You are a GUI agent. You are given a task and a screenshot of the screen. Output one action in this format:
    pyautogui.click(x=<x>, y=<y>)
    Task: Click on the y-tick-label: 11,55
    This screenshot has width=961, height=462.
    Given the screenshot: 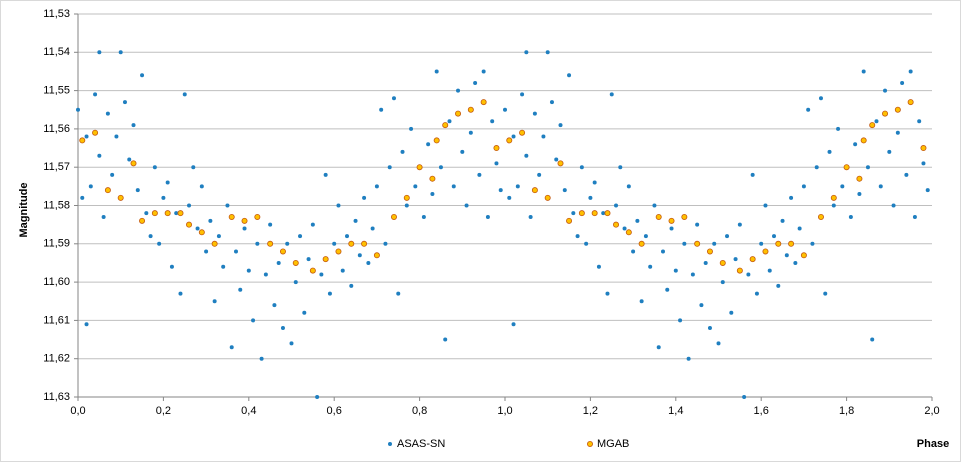 What is the action you would take?
    pyautogui.click(x=56, y=91)
    